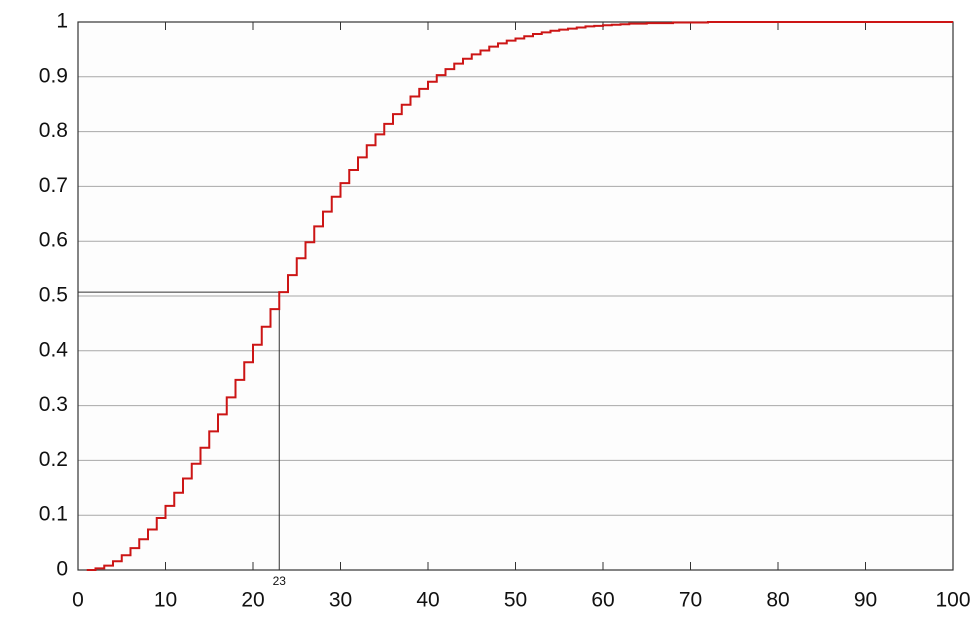 The height and width of the screenshot is (629, 976). I want to click on x-tick-label: 50, so click(515, 600).